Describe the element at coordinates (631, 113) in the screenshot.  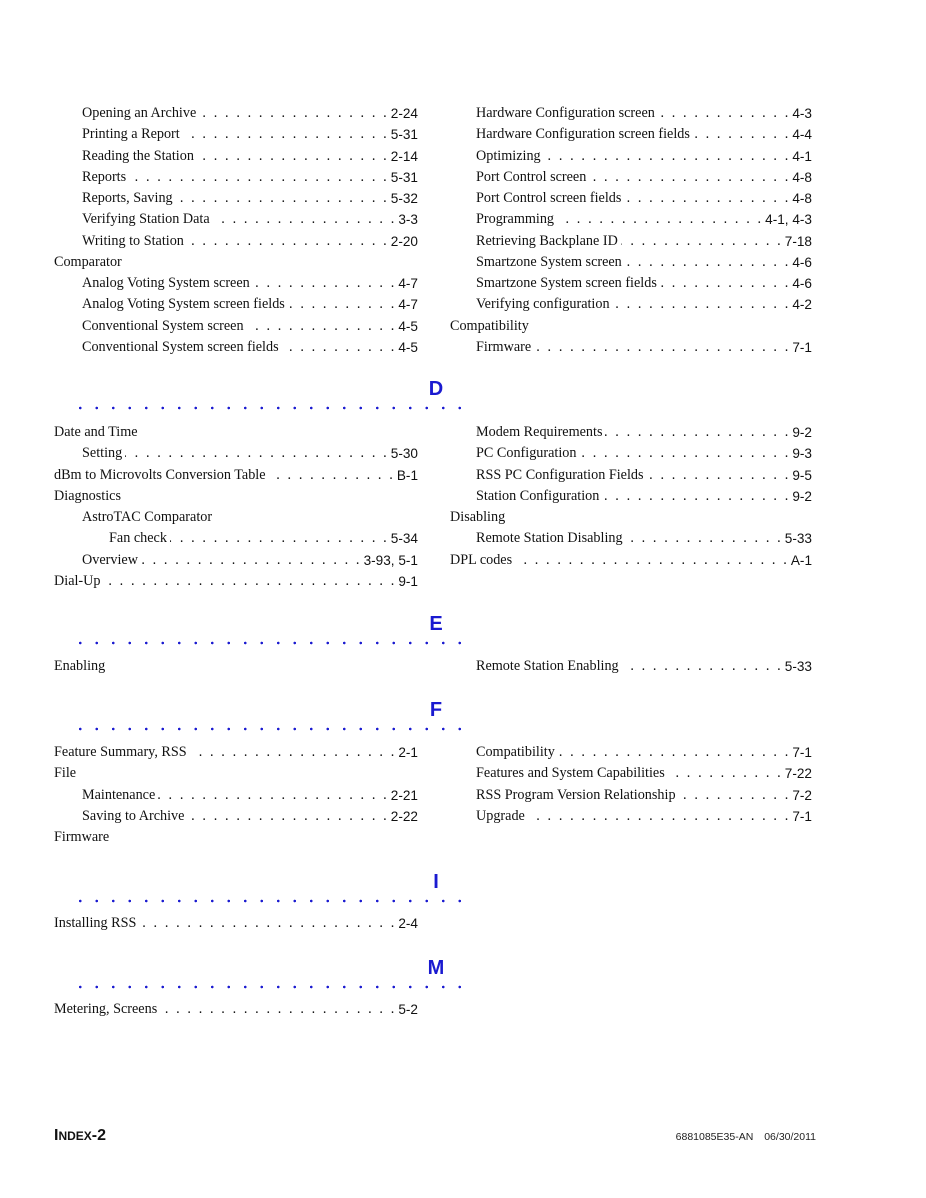
I see `index-entry: Hardware Configuration screen 4-3` at that location.